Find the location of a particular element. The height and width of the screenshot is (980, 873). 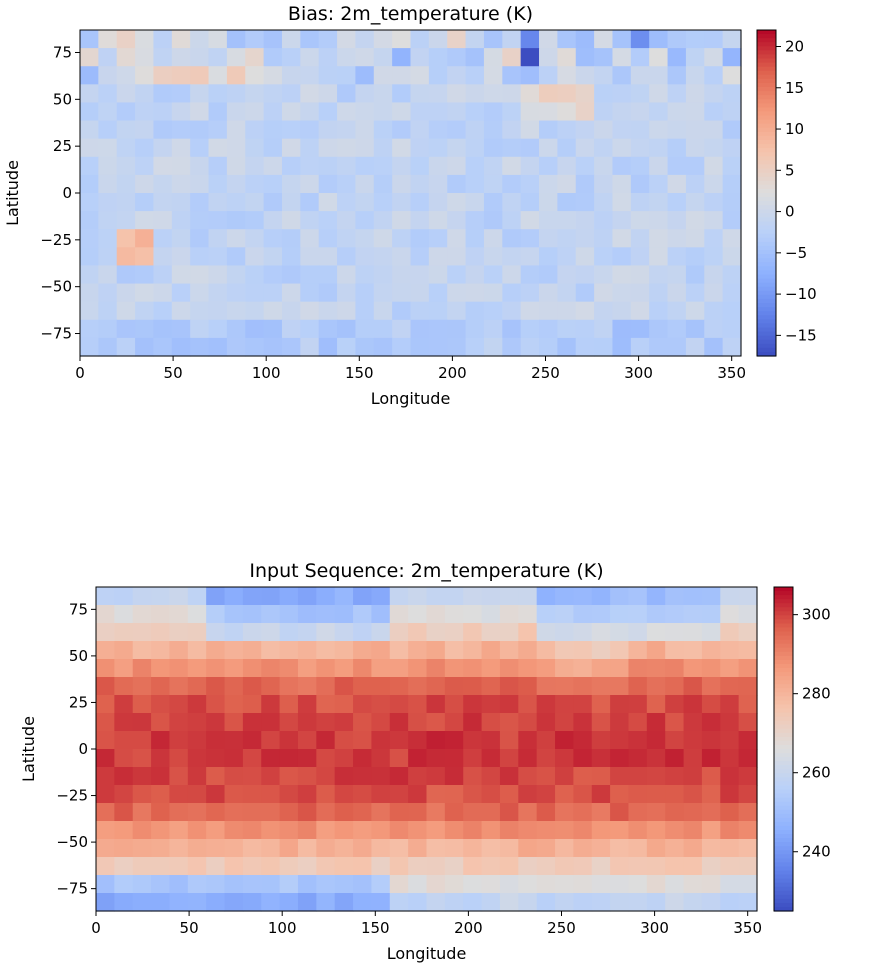

colorbar-tick-label: 240 is located at coordinates (816, 852).